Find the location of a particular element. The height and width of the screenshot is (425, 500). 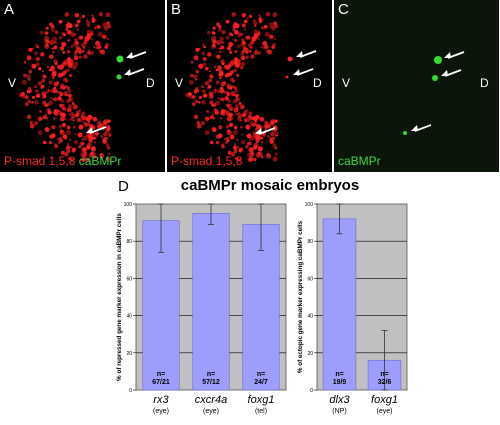

panel-c-letter: C is located at coordinates (343, 9).